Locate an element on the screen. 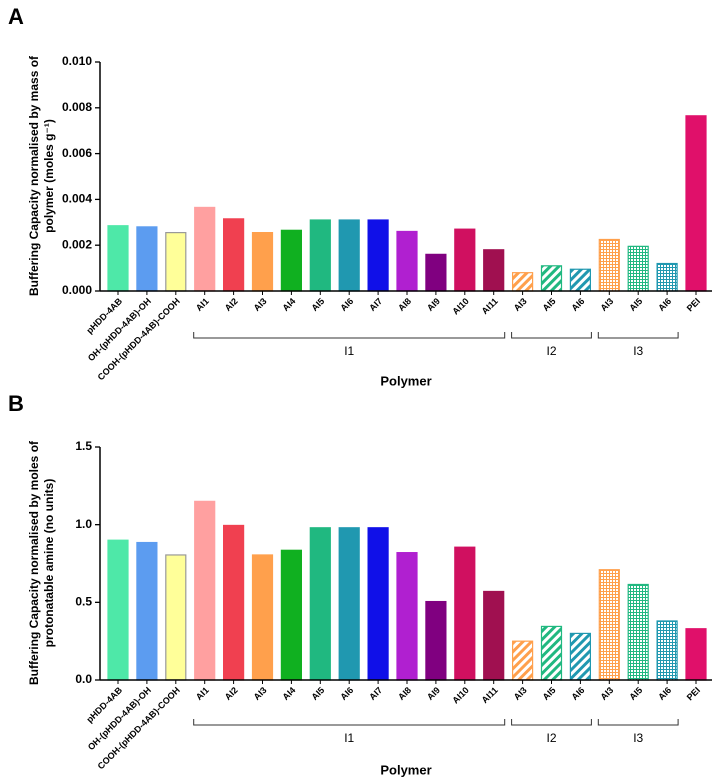 The width and height of the screenshot is (720, 783). y-tick-label: 0.004 is located at coordinates (77, 199).